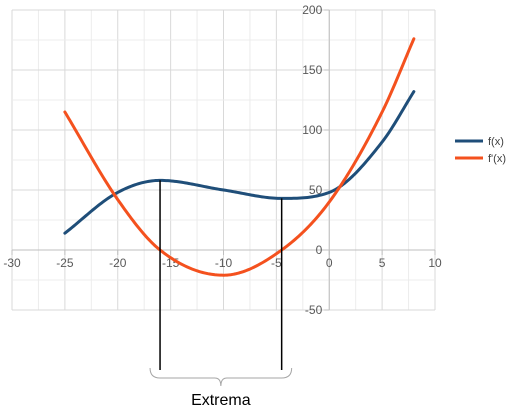 The height and width of the screenshot is (418, 520). Describe the element at coordinates (118, 263) in the screenshot. I see `x-tick-label: -20` at that location.